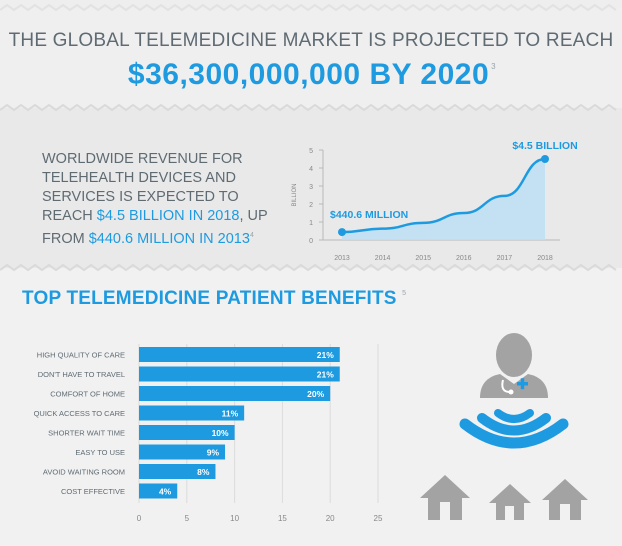  I want to click on revenue-footnote: 4, so click(251, 235).